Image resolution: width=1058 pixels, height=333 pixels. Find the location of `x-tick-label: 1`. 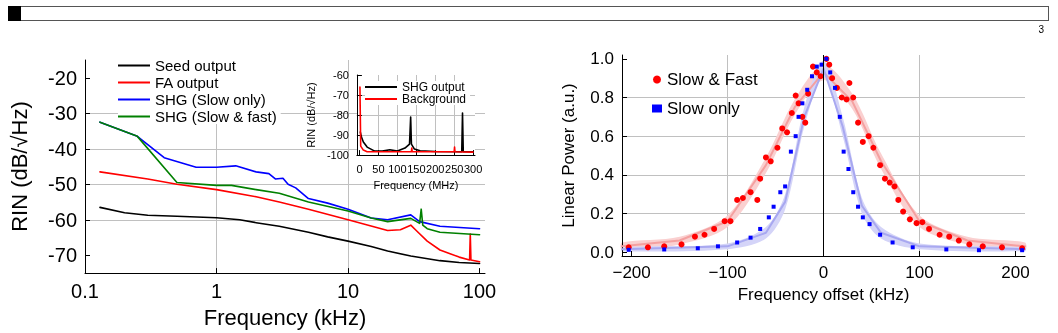

x-tick-label: 1 is located at coordinates (216, 291).